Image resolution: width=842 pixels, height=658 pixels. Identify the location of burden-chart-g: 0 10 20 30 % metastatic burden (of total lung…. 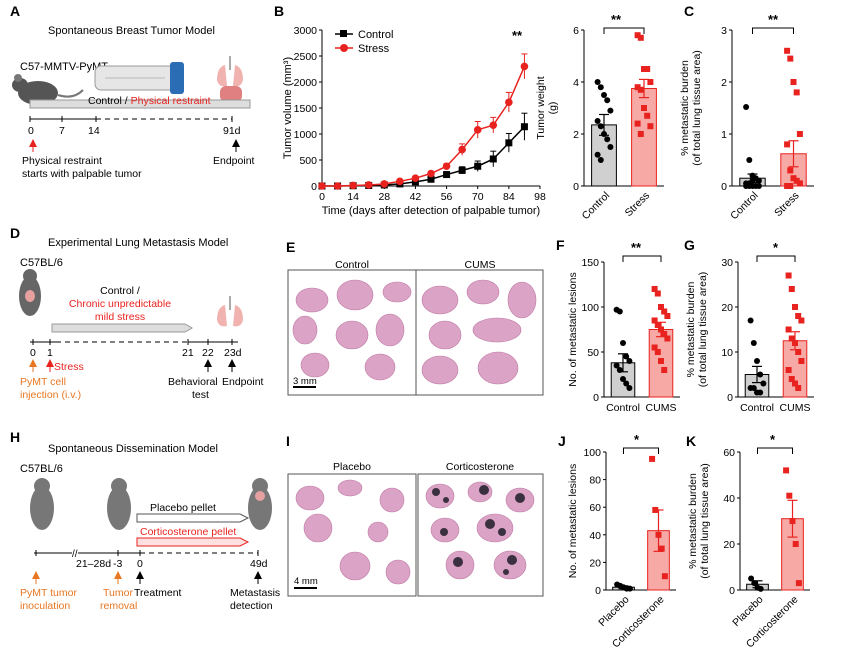
(749, 334).